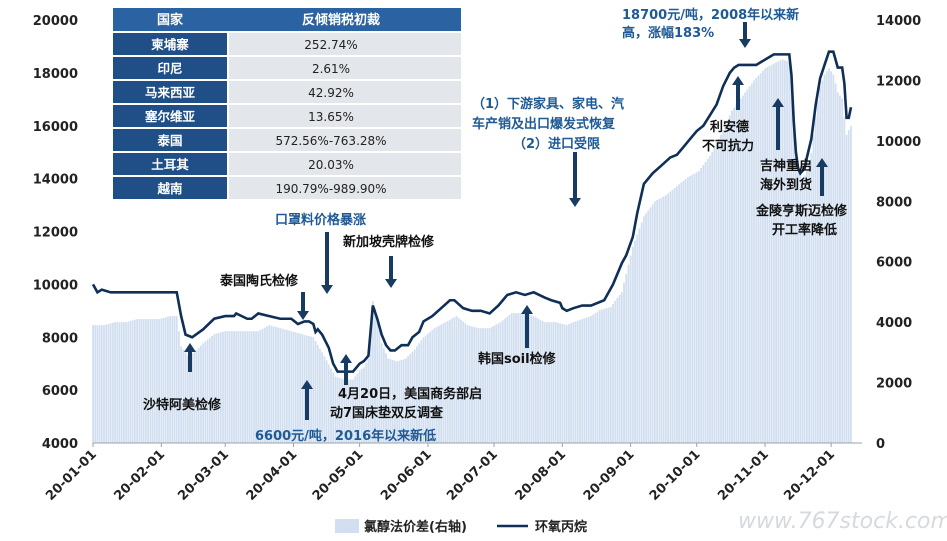 Image resolution: width=947 pixels, height=541 pixels. What do you see at coordinates (60, 444) in the screenshot?
I see `left-tick-label: 4000` at bounding box center [60, 444].